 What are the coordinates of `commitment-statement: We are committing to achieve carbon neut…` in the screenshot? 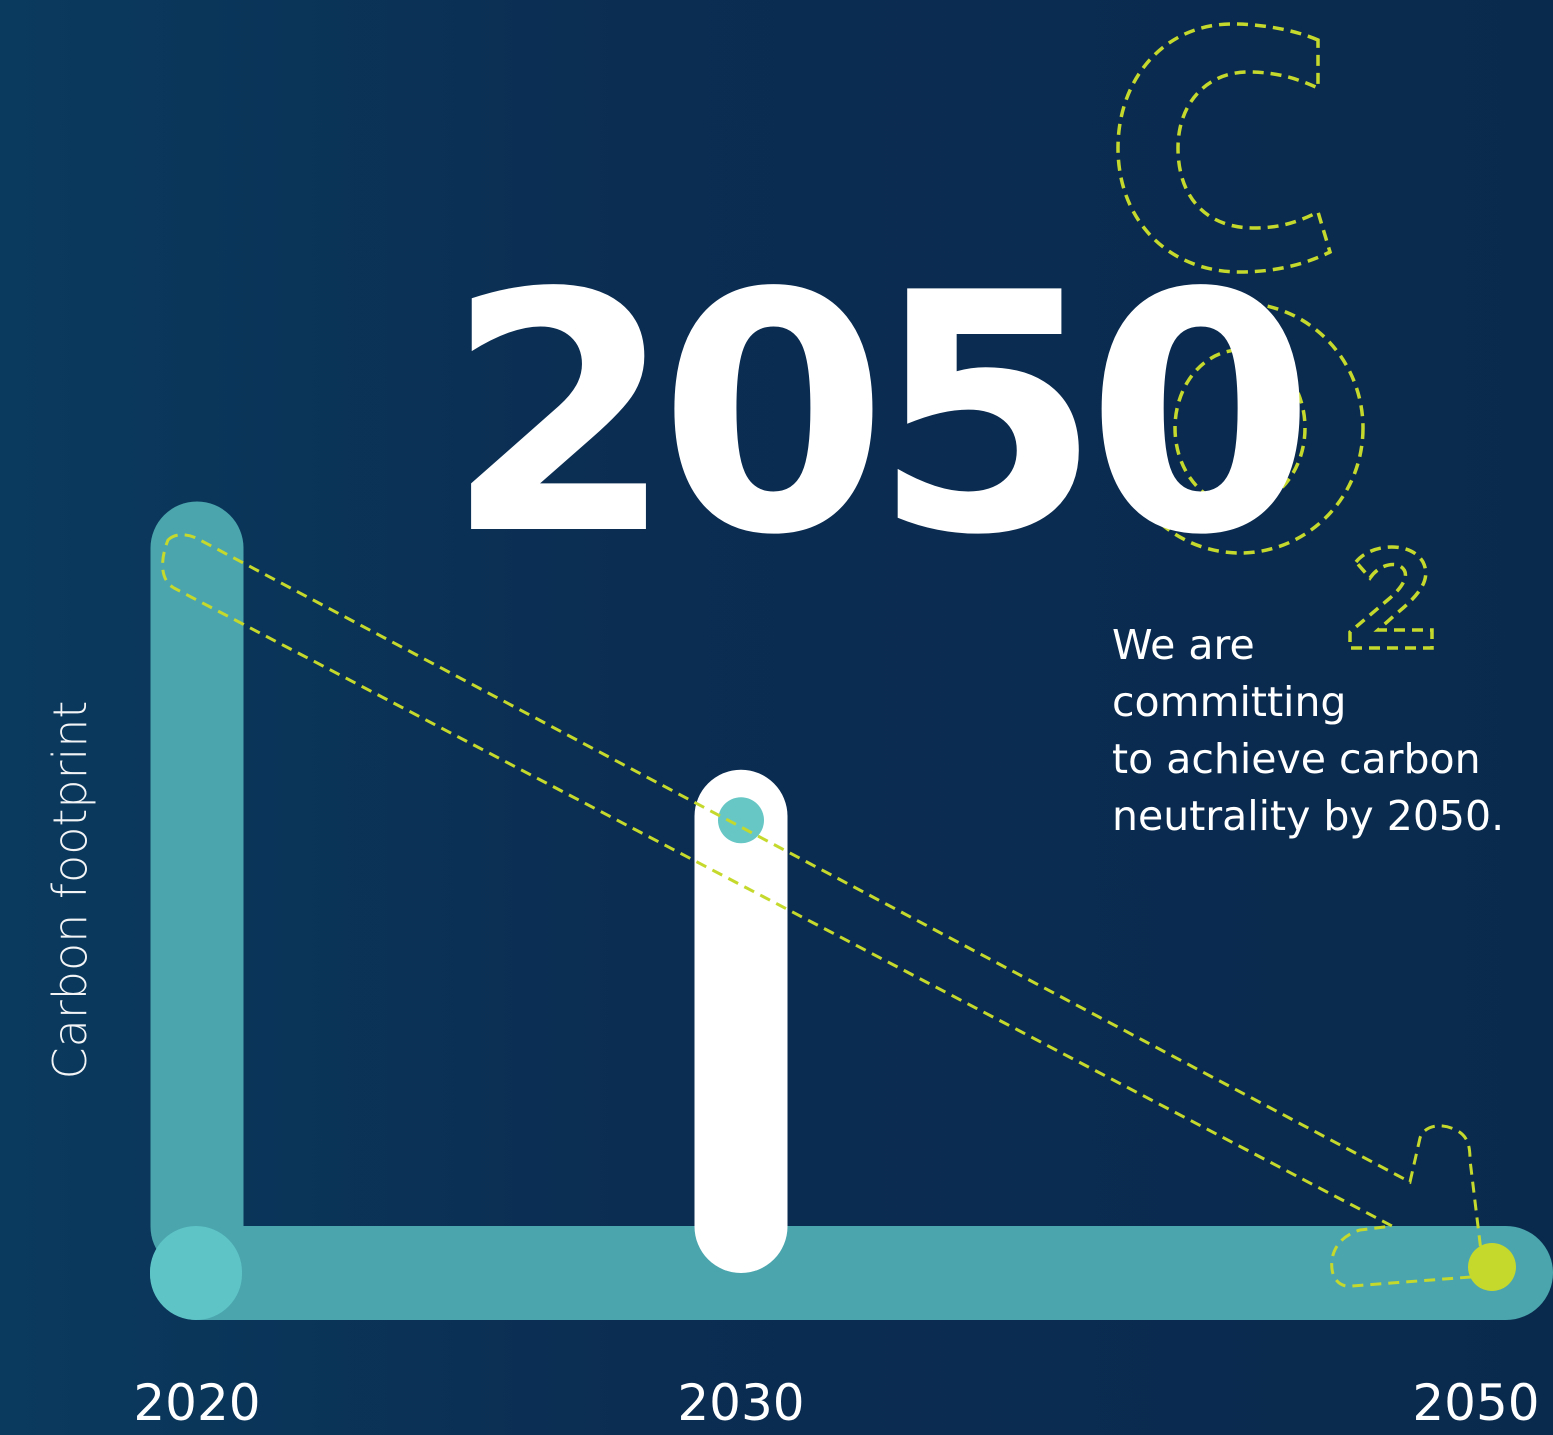 It's located at (1308, 730).